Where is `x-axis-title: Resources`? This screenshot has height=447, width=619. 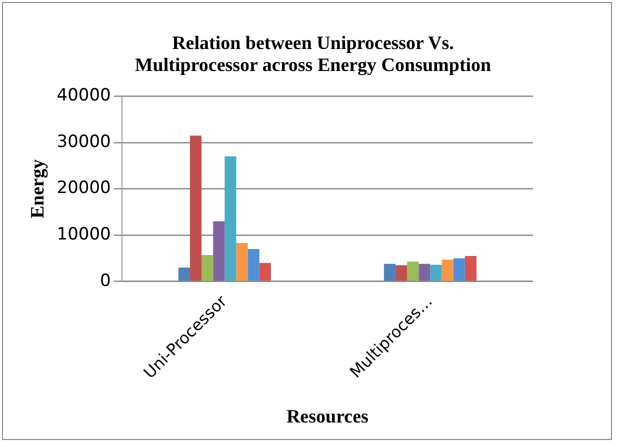
x-axis-title: Resources is located at coordinates (327, 417).